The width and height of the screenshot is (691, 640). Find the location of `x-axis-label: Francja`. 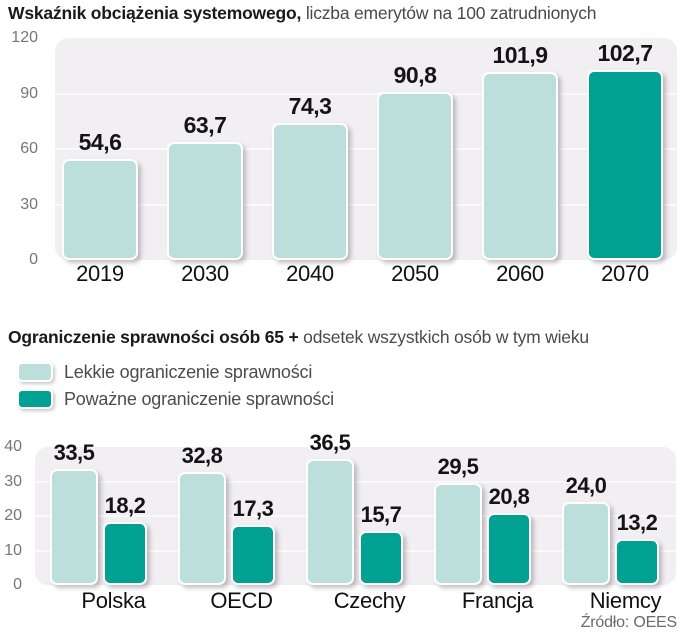

x-axis-label: Francja is located at coordinates (497, 600).